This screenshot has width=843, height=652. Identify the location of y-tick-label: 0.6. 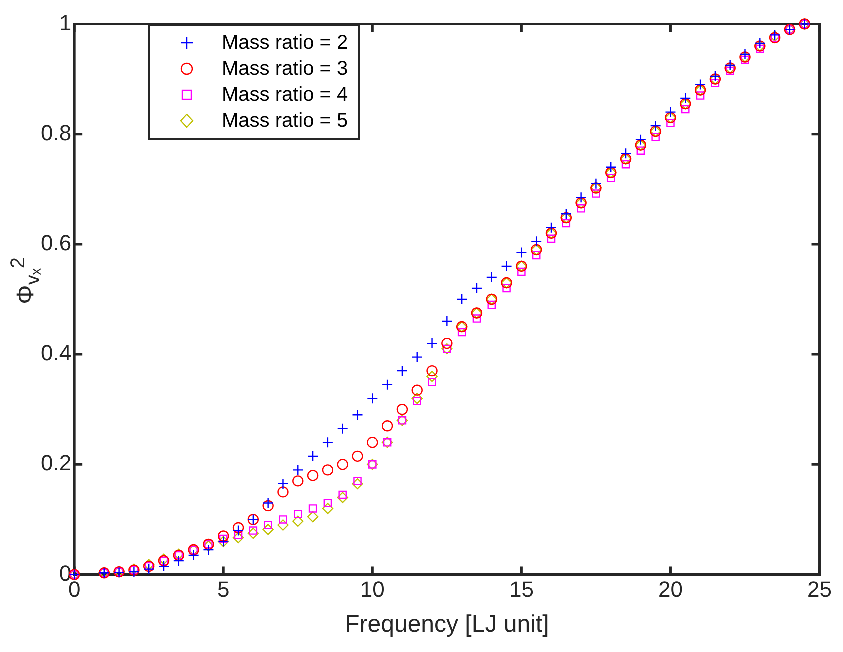
(56, 243).